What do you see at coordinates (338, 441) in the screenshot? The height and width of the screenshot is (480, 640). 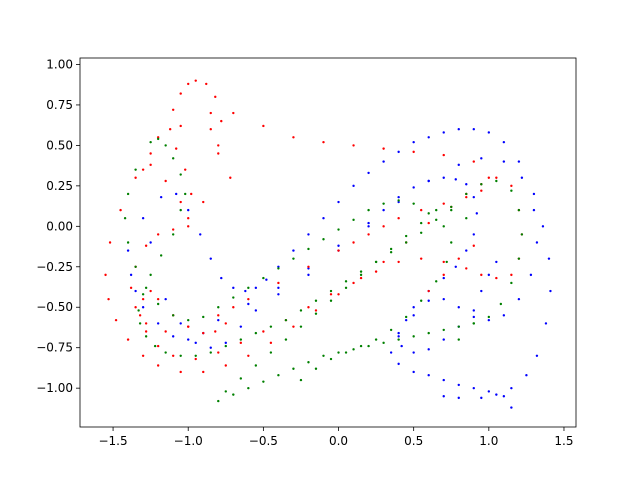 I see `x-tick-label: 0.0` at bounding box center [338, 441].